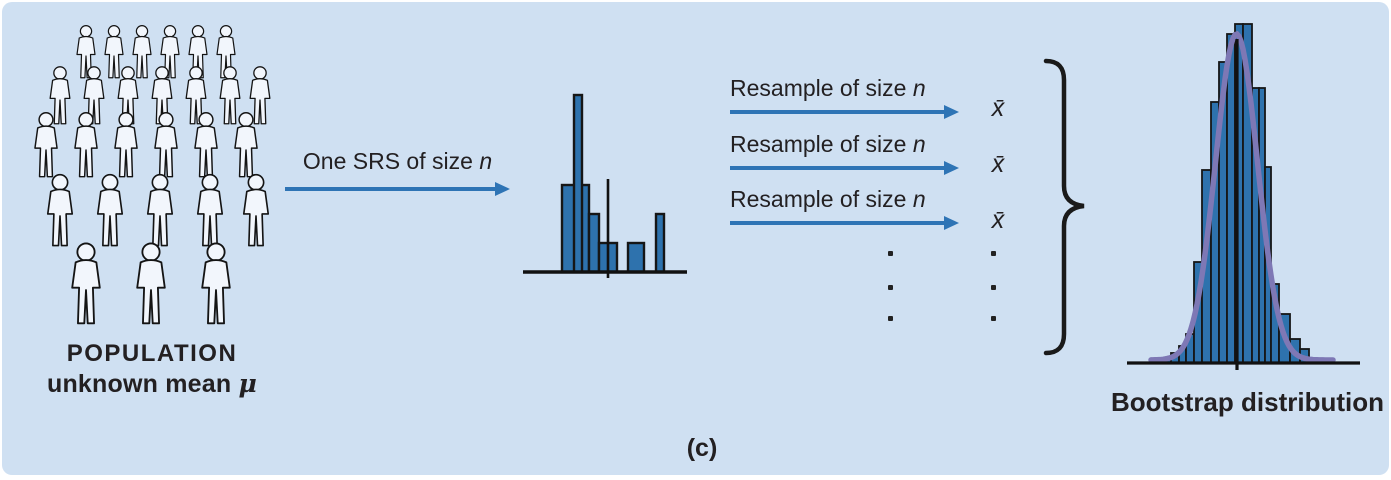 The height and width of the screenshot is (480, 1391). I want to click on population-crowd-illustration, so click(152, 175).